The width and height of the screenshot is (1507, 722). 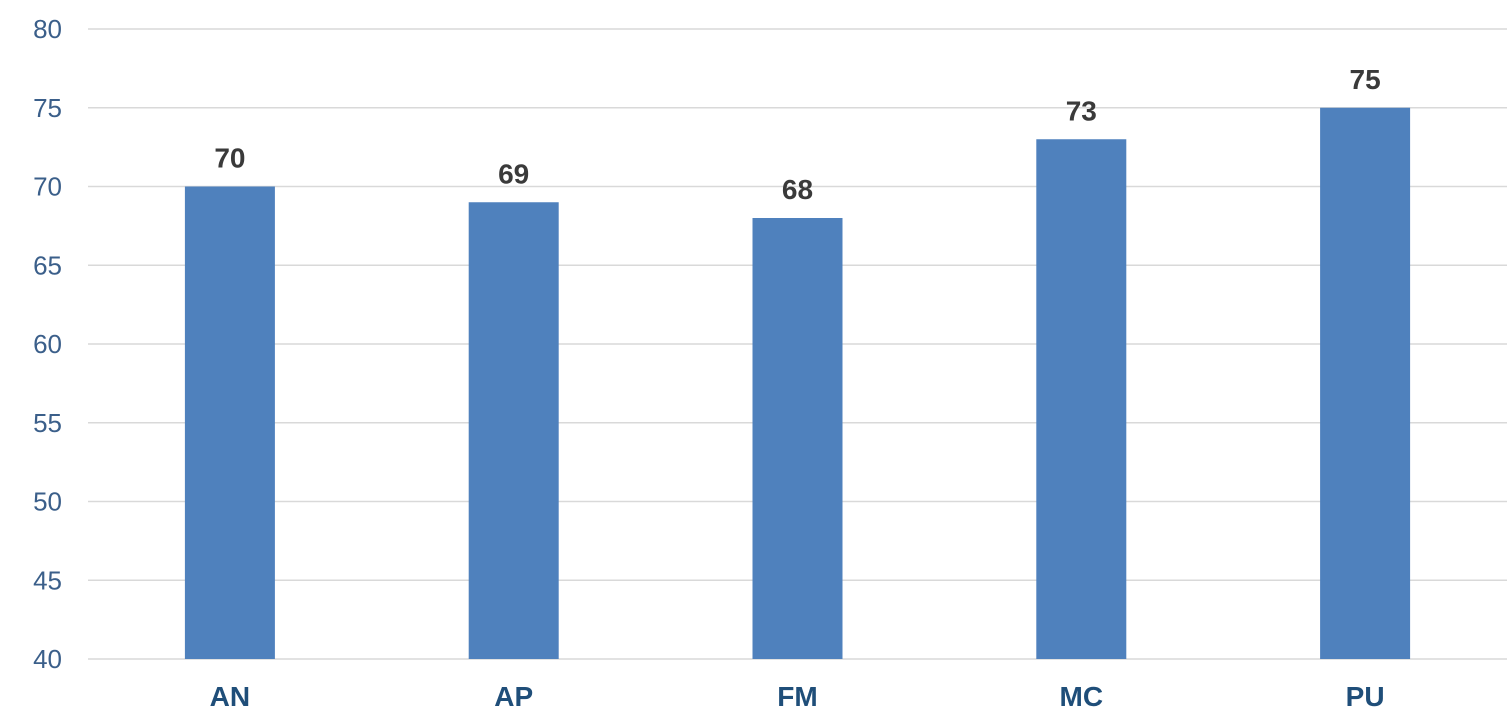 What do you see at coordinates (513, 173) in the screenshot?
I see `data-label-ap: 69` at bounding box center [513, 173].